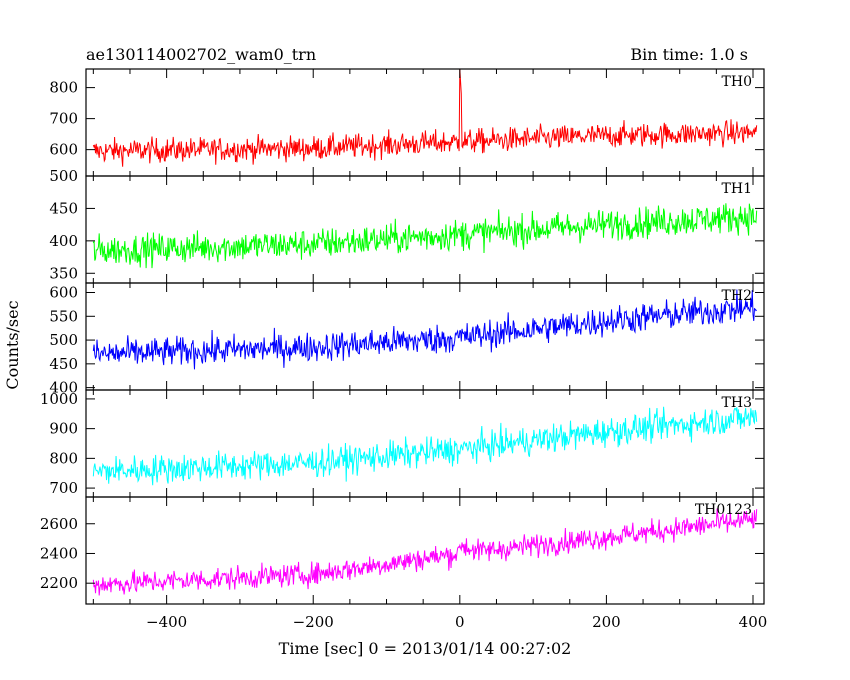 This screenshot has height=680, width=850. I want to click on series-line-th3, so click(425, 446).